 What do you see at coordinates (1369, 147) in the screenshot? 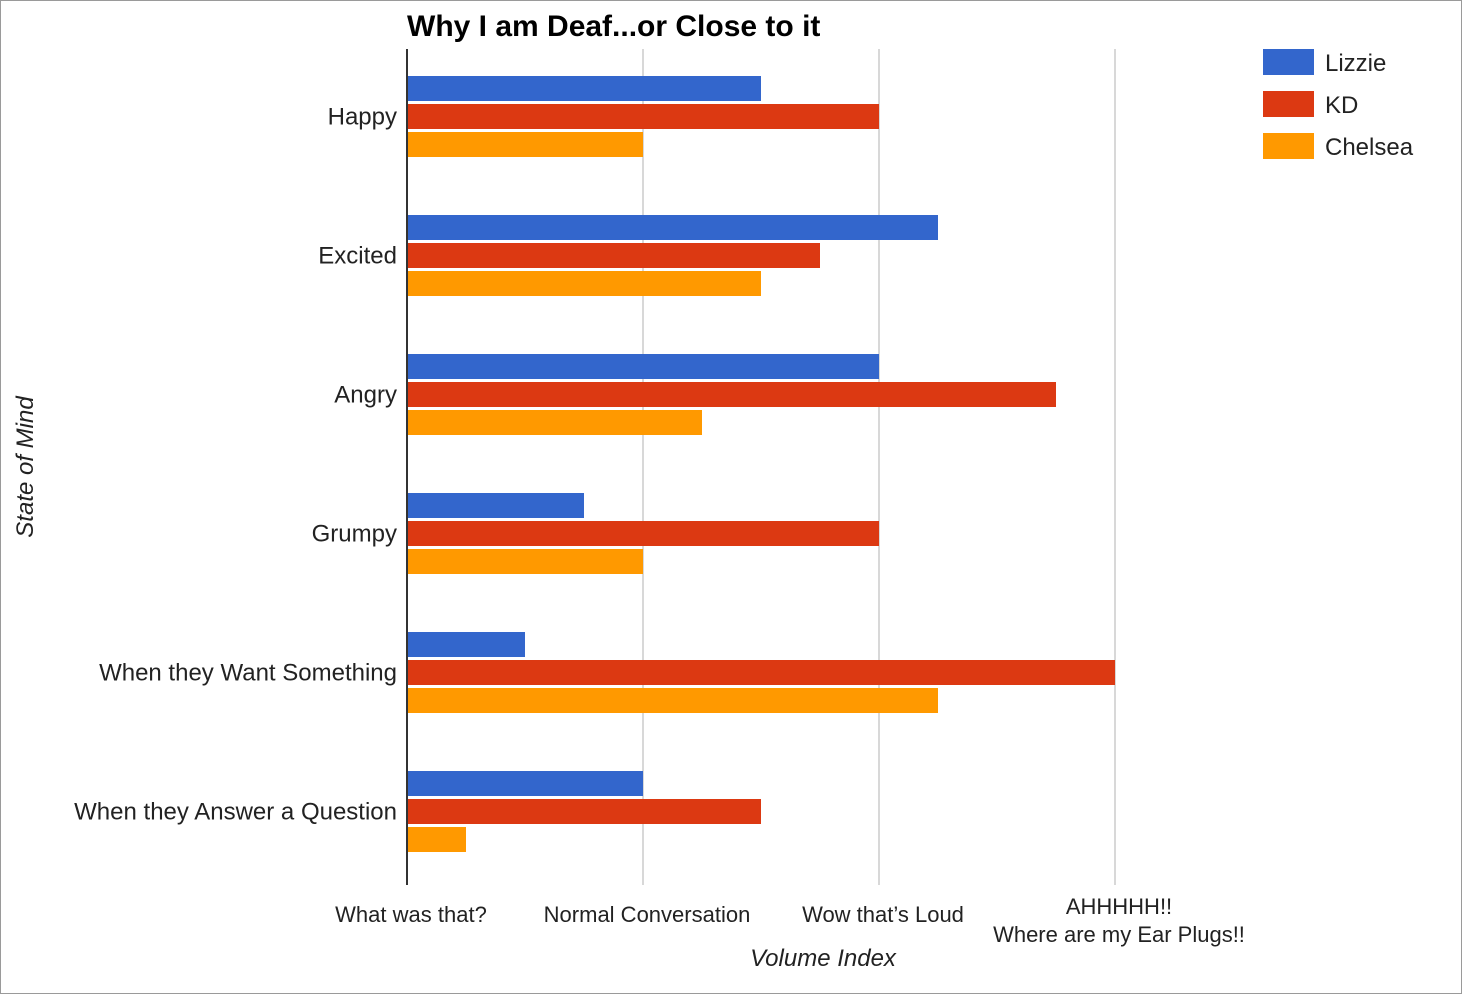
I see `legend-label-chelsea: Chelsea` at bounding box center [1369, 147].